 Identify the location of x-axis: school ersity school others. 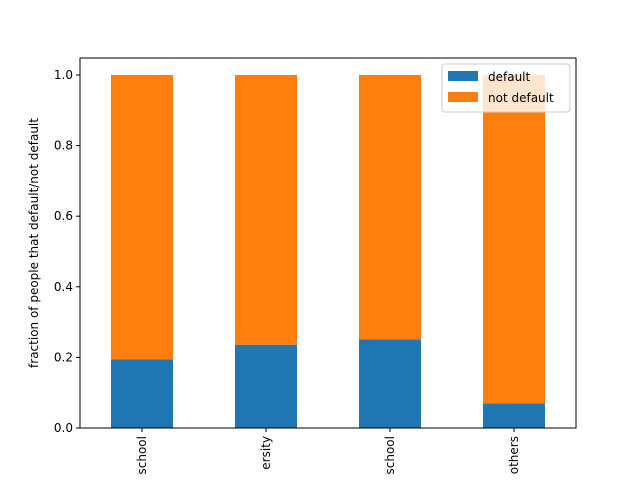
(328, 451).